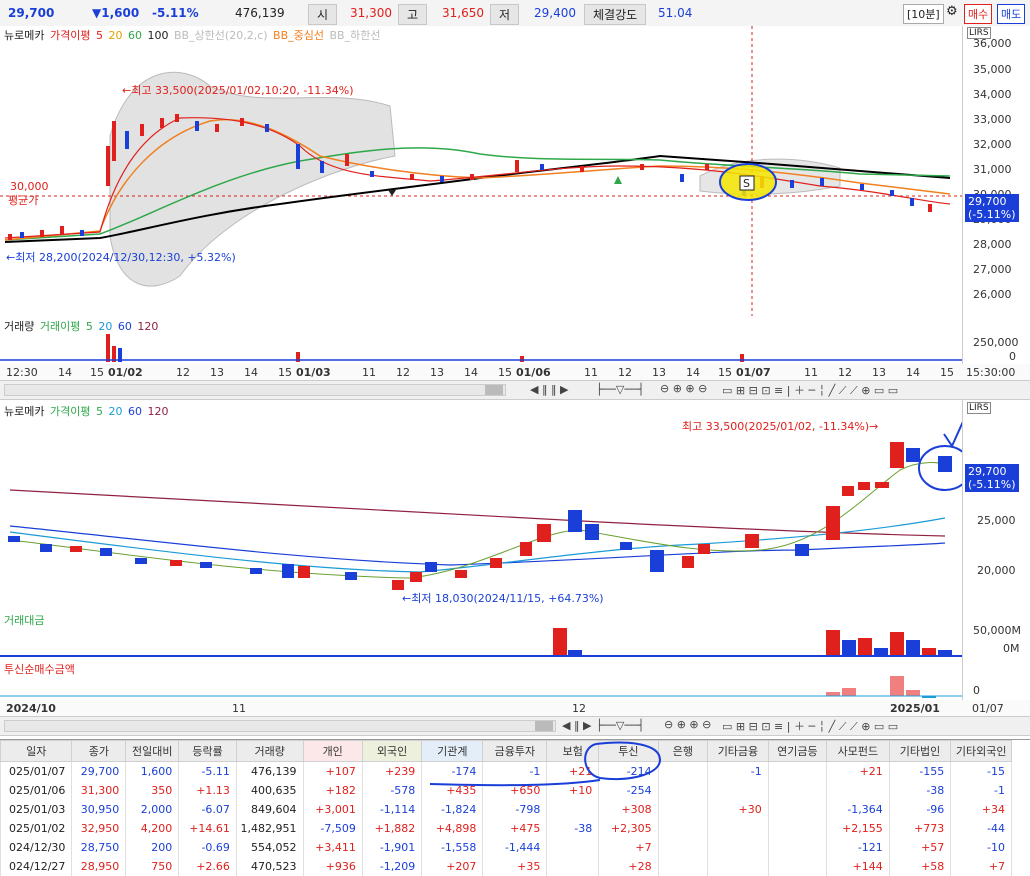 This screenshot has width=1030, height=876. Describe the element at coordinates (481, 687) in the screenshot. I see `trust-bars` at that location.